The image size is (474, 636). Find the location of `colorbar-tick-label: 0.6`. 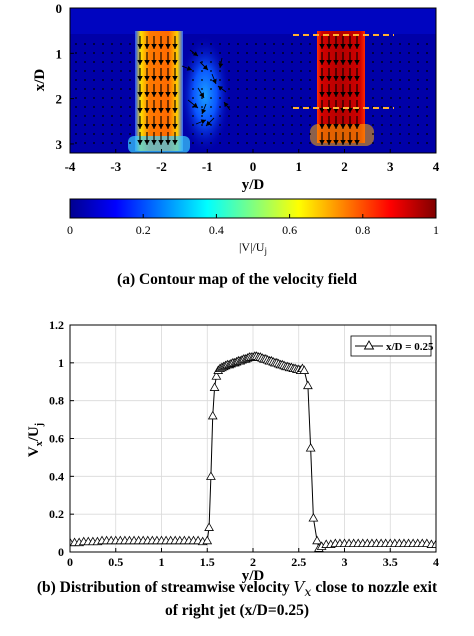

colorbar-tick-label: 0.6 is located at coordinates (289, 230).